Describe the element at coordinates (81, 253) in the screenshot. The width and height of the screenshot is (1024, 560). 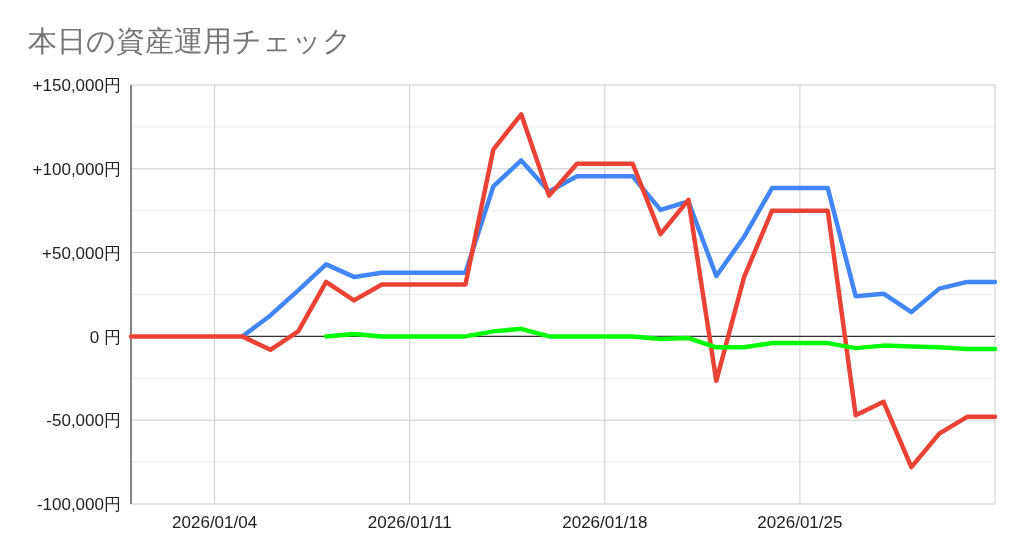
I see `y-tick-label: +50,000円` at that location.